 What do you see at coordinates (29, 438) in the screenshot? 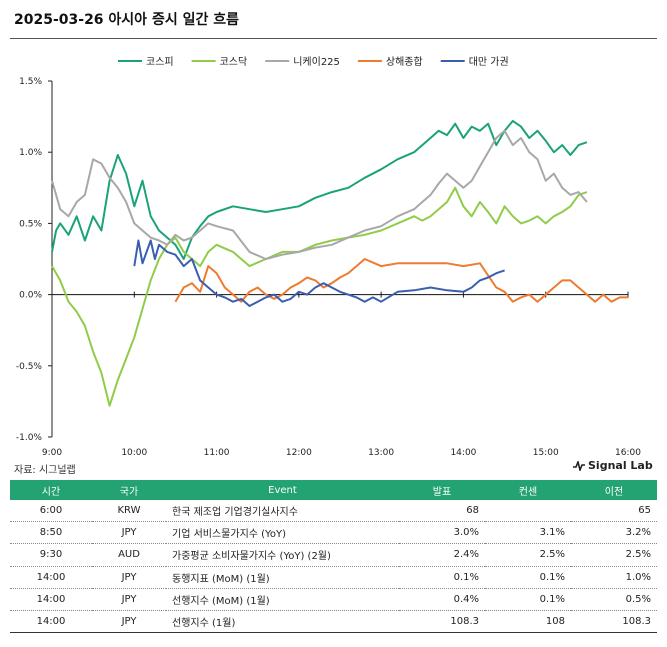
I see `y-tick-label: -1.0%` at bounding box center [29, 438].